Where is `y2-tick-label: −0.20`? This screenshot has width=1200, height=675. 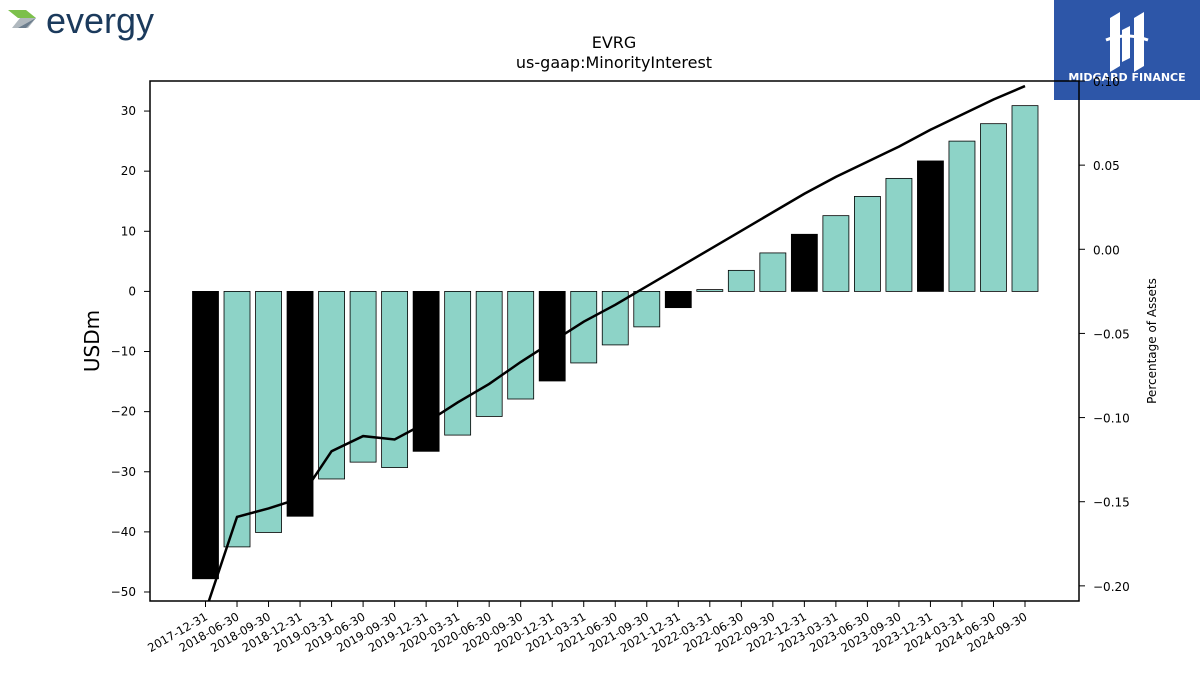 y2-tick-label: −0.20 is located at coordinates (1111, 587).